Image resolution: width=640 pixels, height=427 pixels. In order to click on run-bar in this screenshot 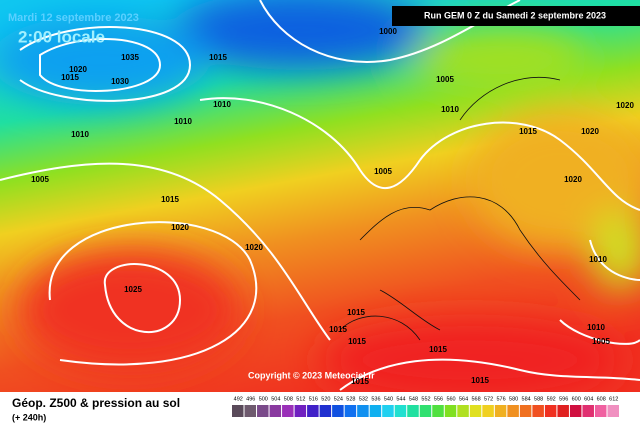, I will do `click(516, 16)`.